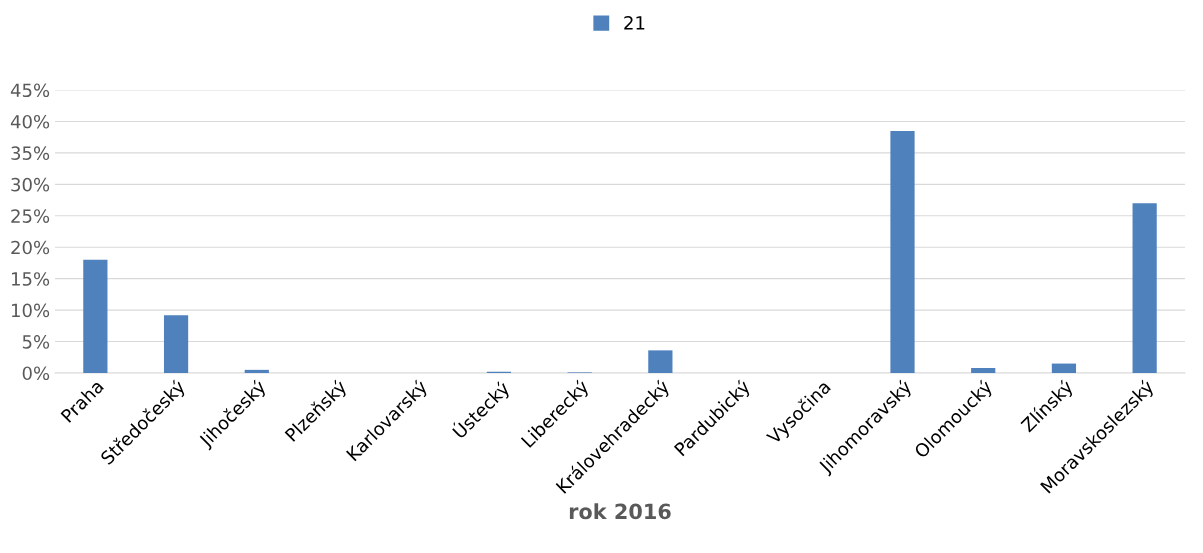  What do you see at coordinates (620, 511) in the screenshot?
I see `x-axis-title: rok 2016` at bounding box center [620, 511].